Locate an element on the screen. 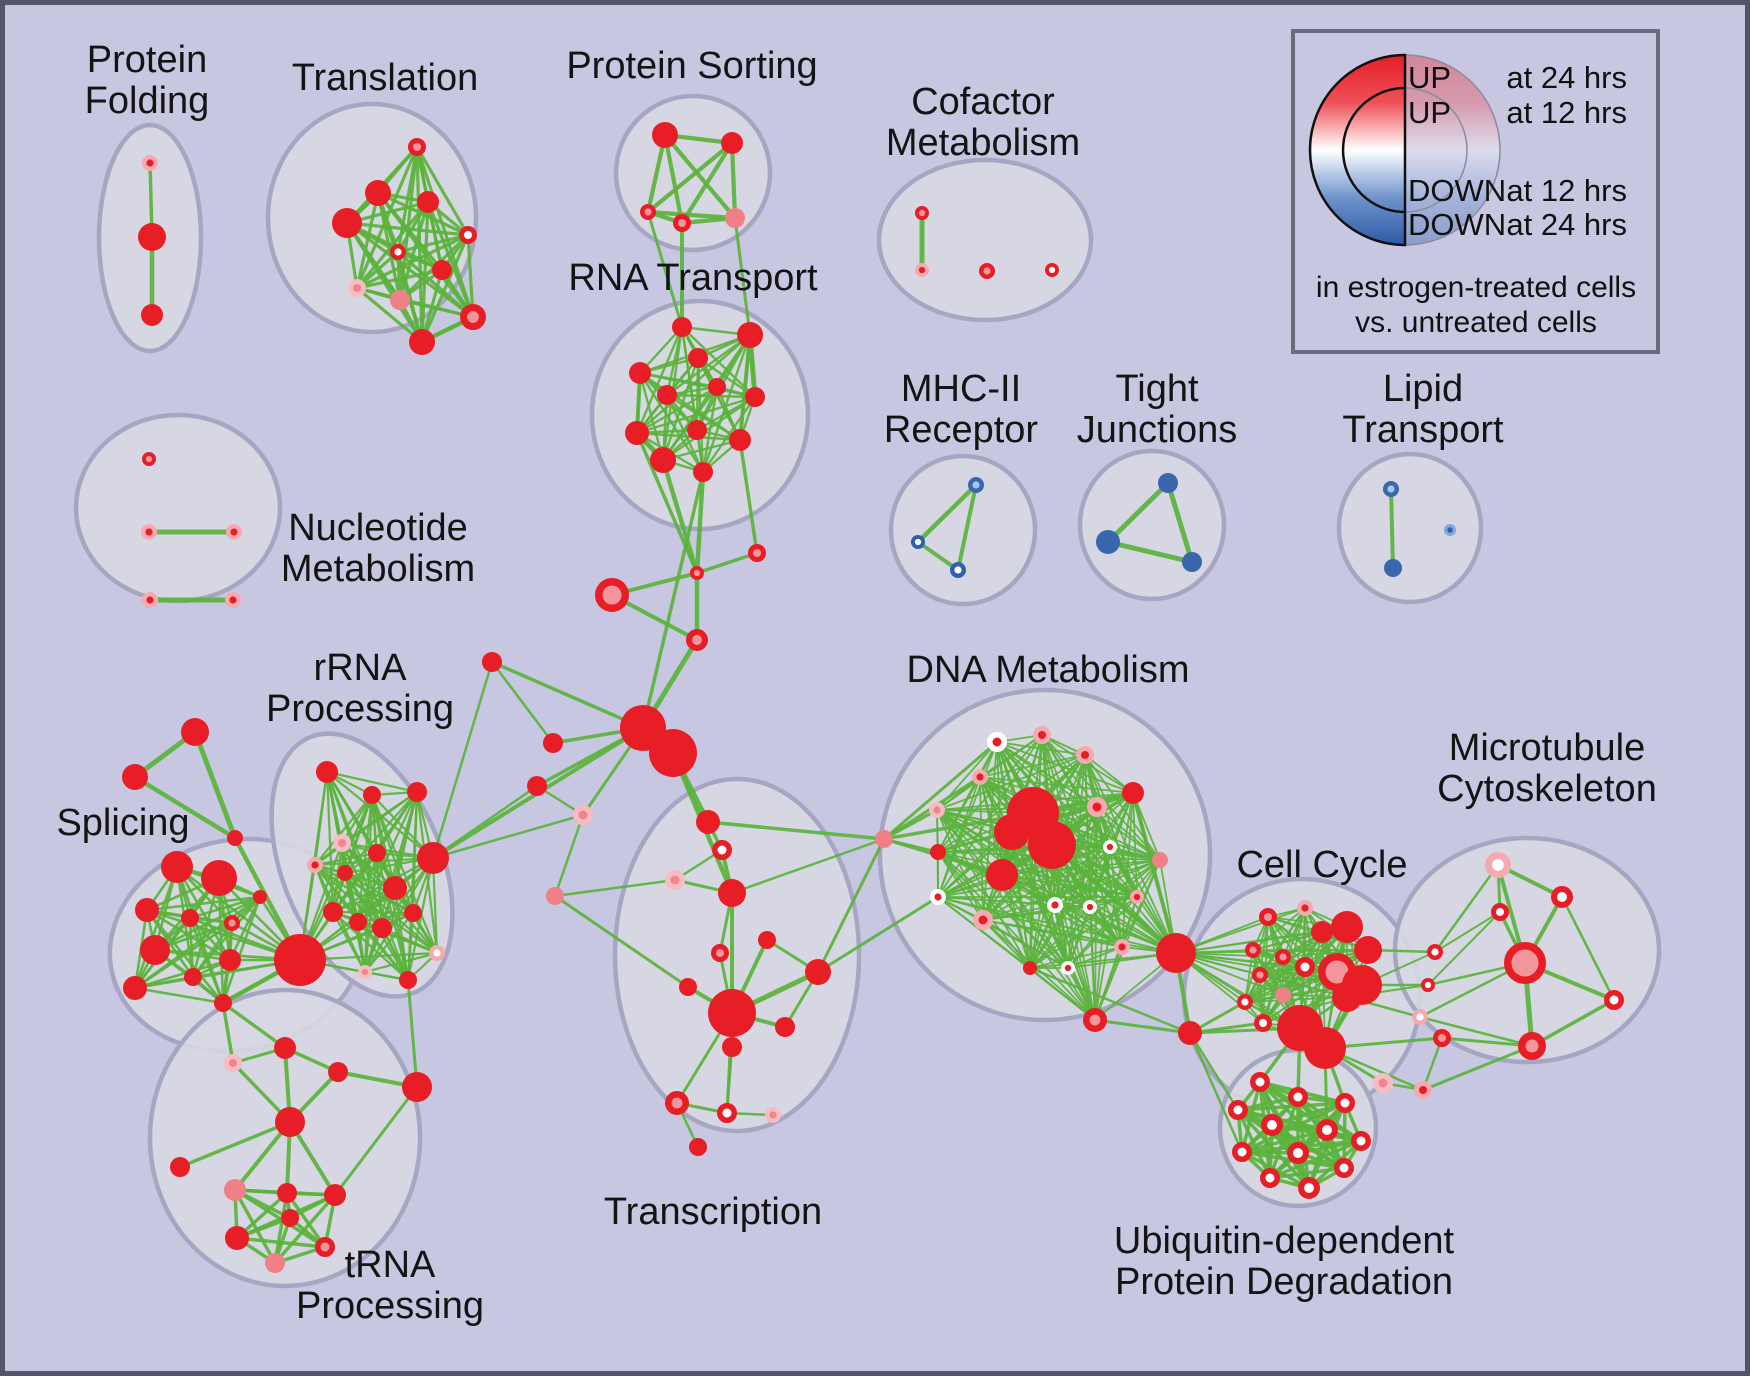  node-t5 is located at coordinates (398, 251).